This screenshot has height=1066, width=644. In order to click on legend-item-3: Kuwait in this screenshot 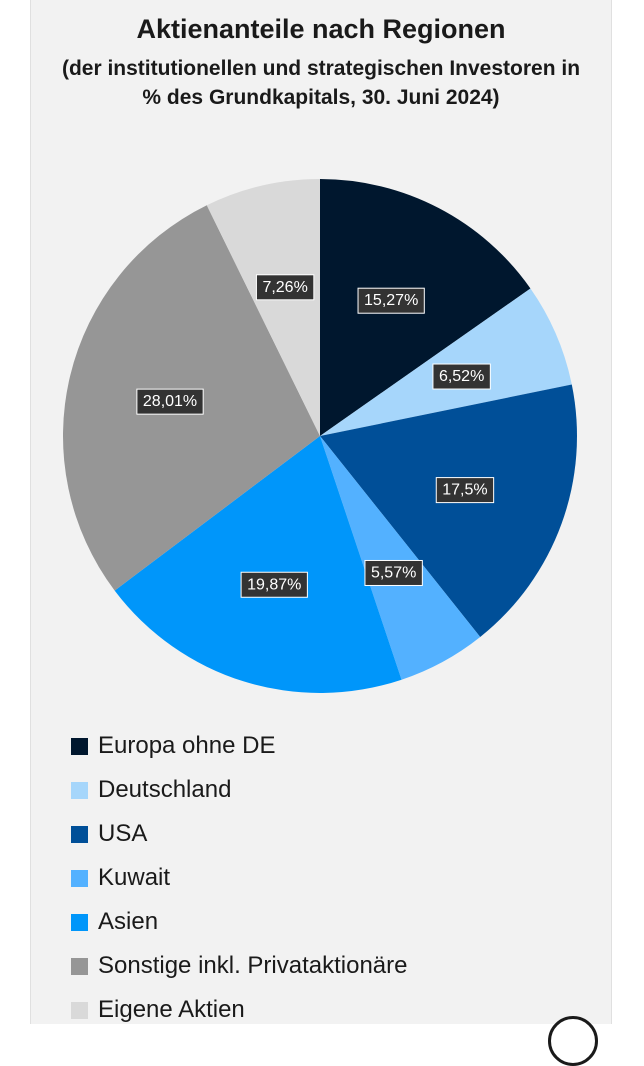, I will do `click(239, 878)`.